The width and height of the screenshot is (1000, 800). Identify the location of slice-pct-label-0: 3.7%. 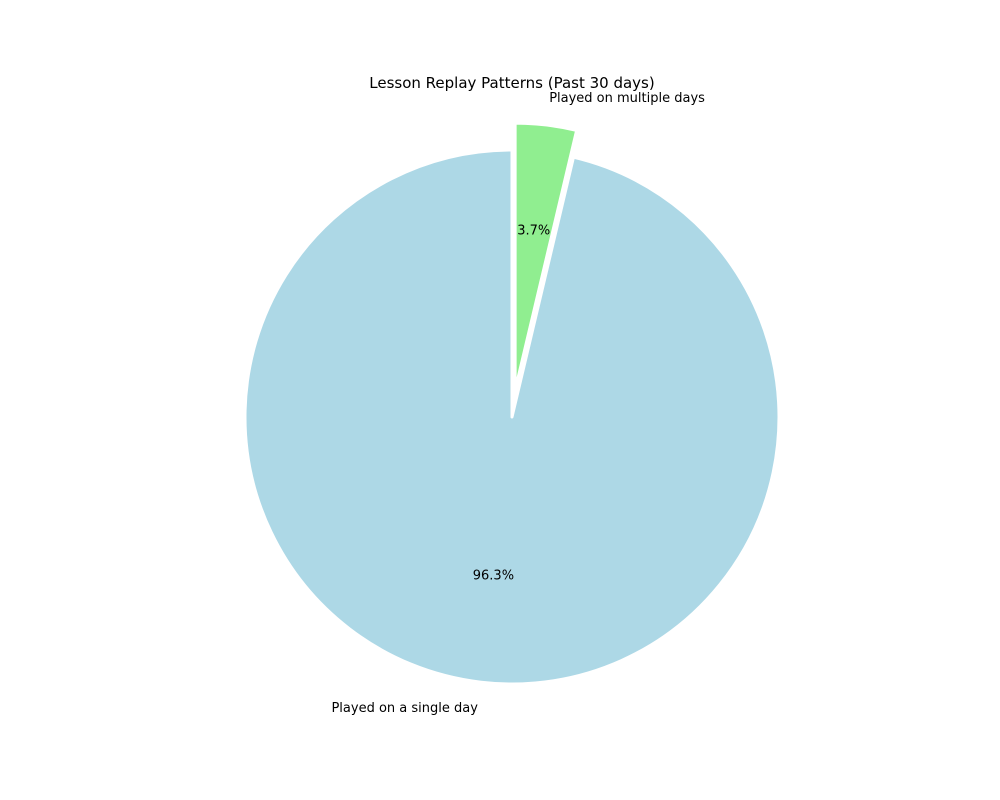
(533, 231).